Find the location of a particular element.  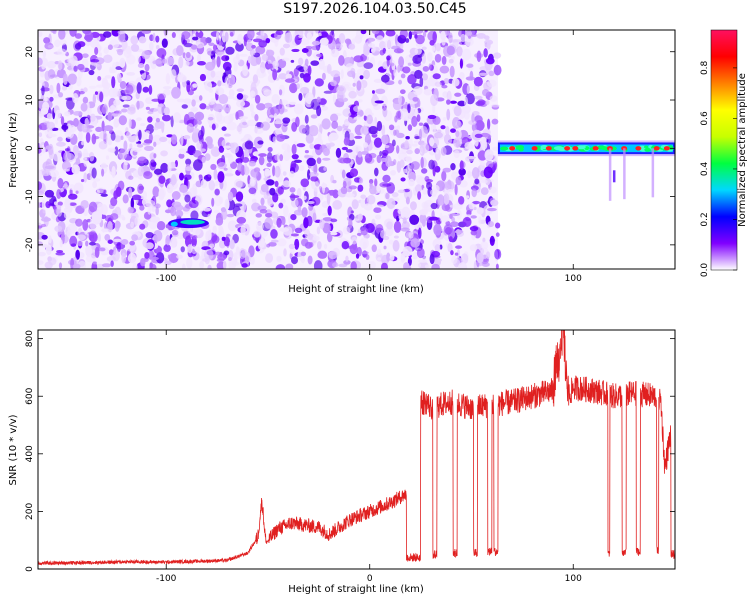

x-tick-label: 100 is located at coordinates (573, 279).